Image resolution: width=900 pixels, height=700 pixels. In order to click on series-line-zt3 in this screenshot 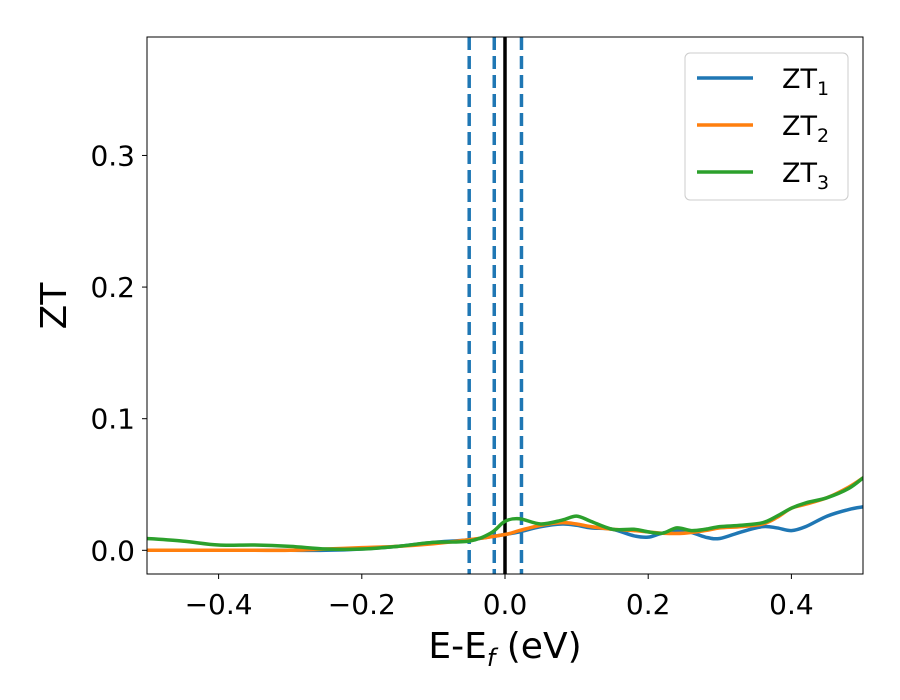, I will do `click(505, 514)`.